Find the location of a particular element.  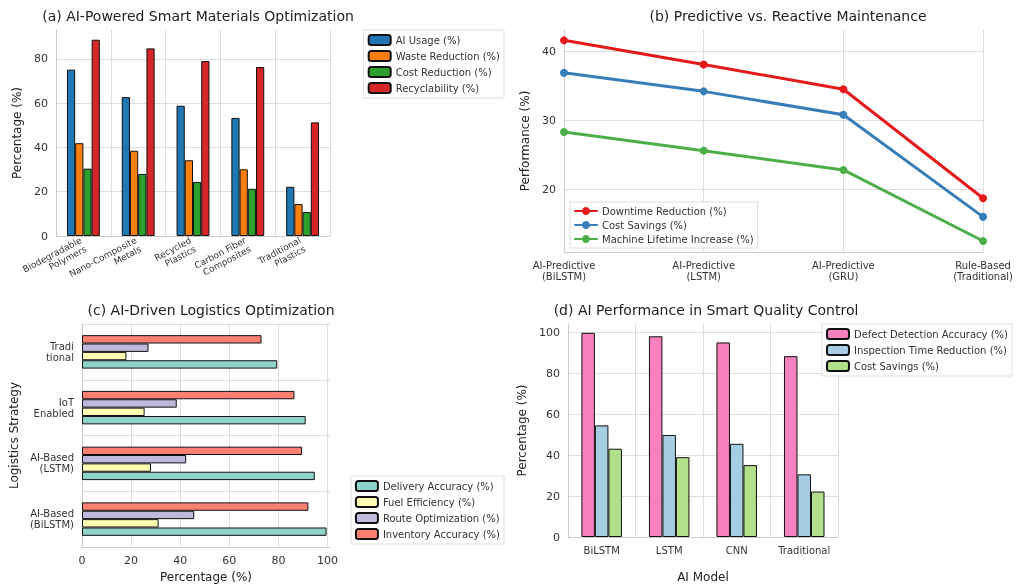

legend-label: Waste Reduction (%) is located at coordinates (448, 56).